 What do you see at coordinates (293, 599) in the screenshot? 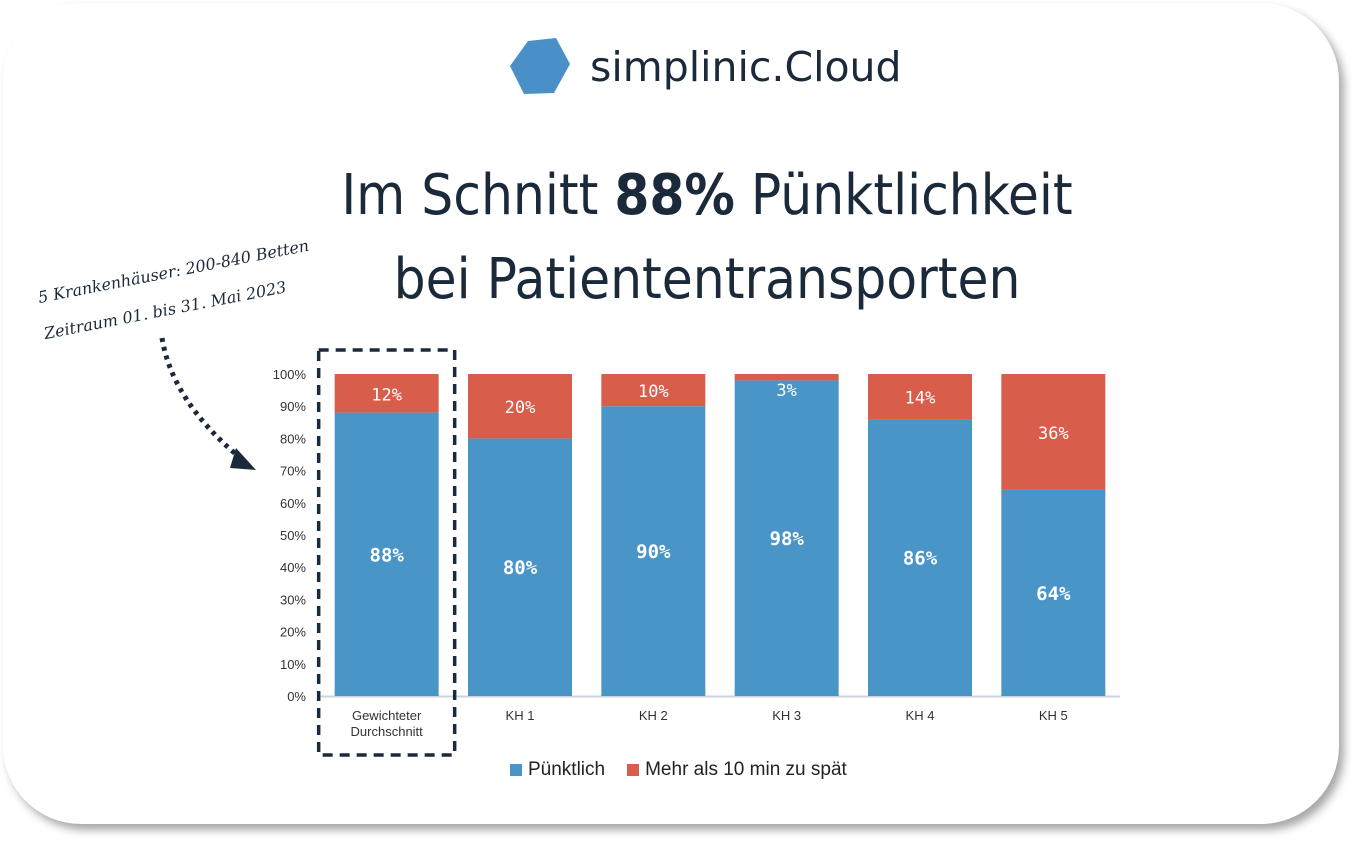
I see `y-tick-label: 30%` at bounding box center [293, 599].